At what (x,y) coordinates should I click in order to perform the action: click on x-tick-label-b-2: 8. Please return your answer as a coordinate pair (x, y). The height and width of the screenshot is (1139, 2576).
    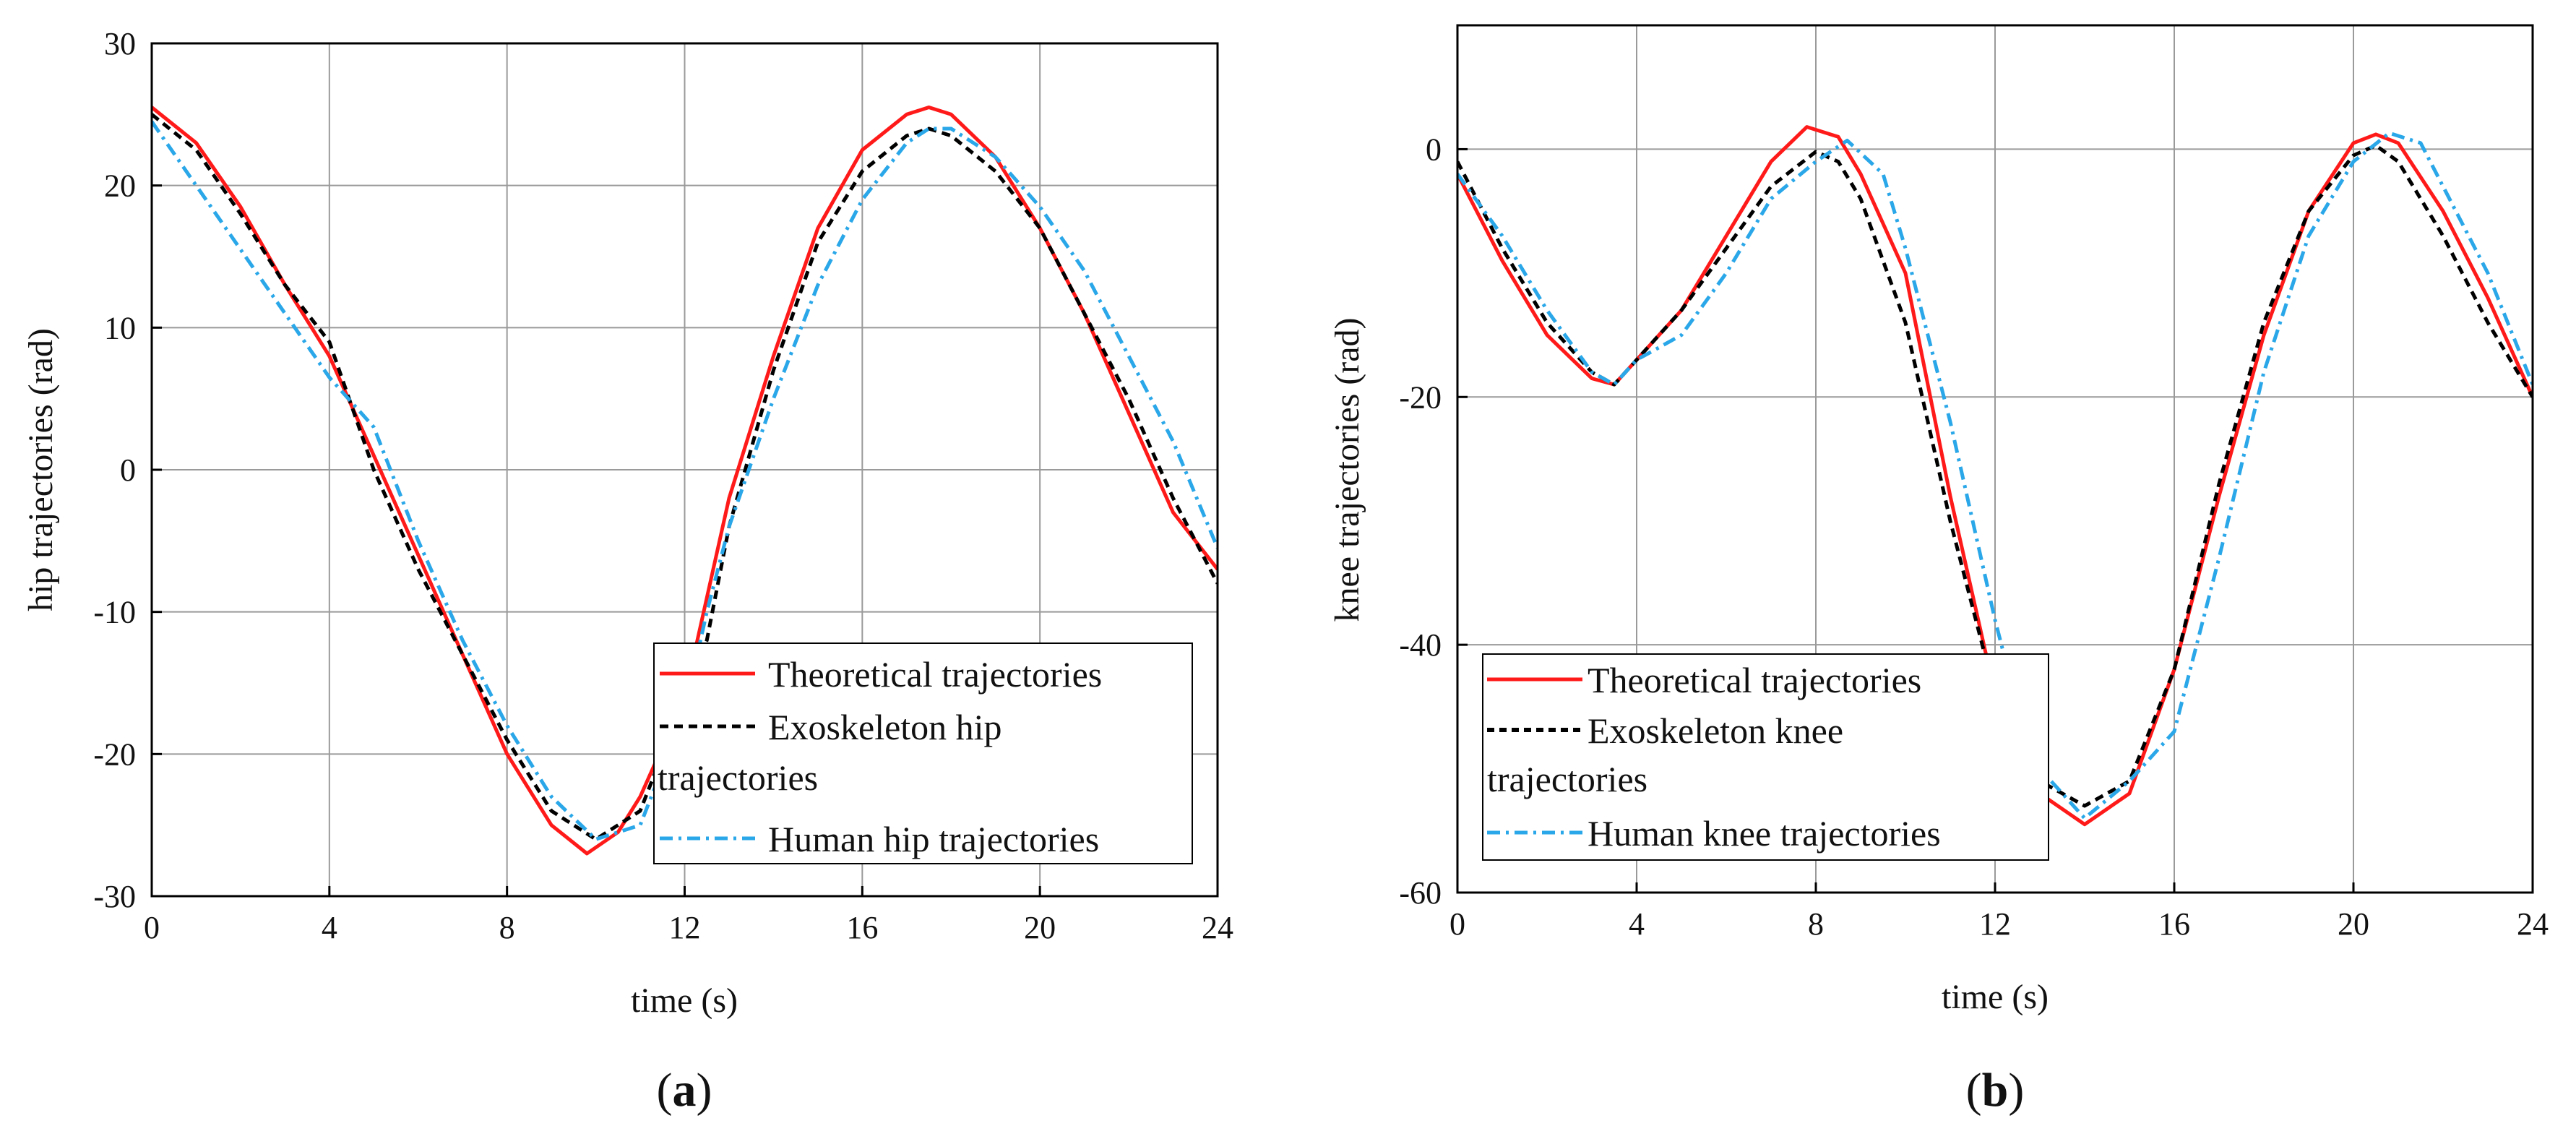
    Looking at the image, I should click on (1816, 924).